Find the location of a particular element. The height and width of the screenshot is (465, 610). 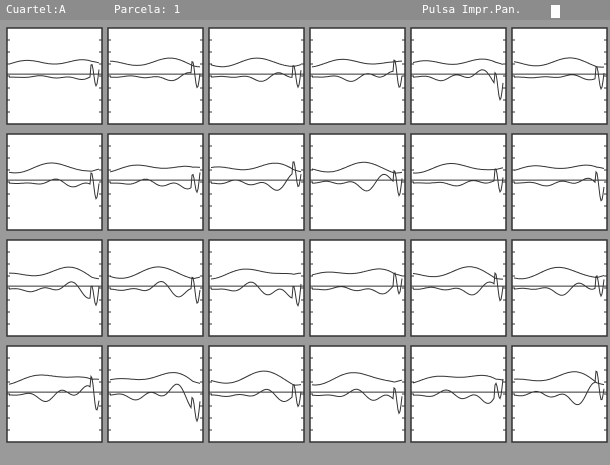

cuartel-label: Cuartel:A is located at coordinates (36, 9).